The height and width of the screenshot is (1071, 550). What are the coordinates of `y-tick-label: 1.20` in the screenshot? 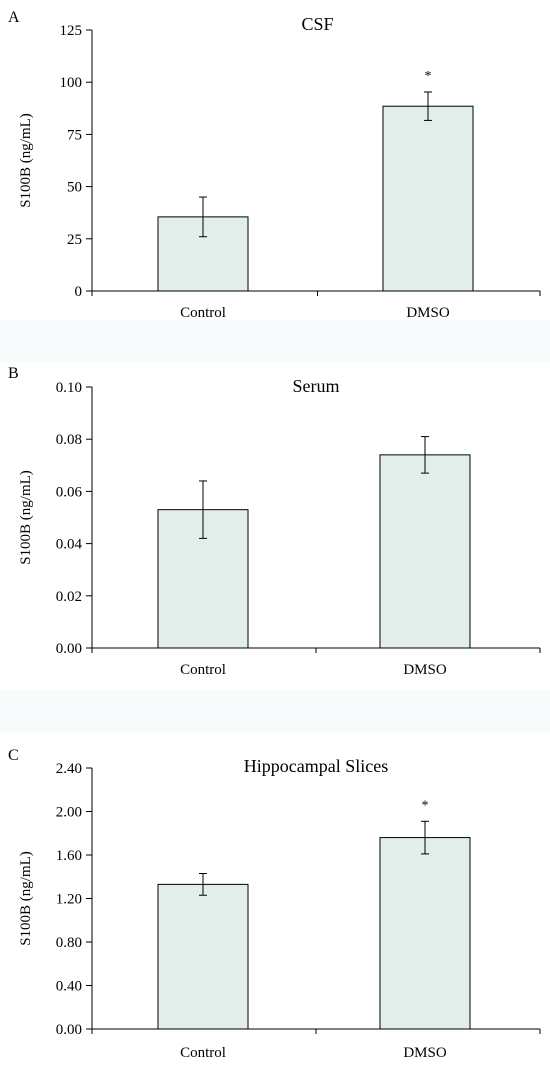 It's located at (69, 900).